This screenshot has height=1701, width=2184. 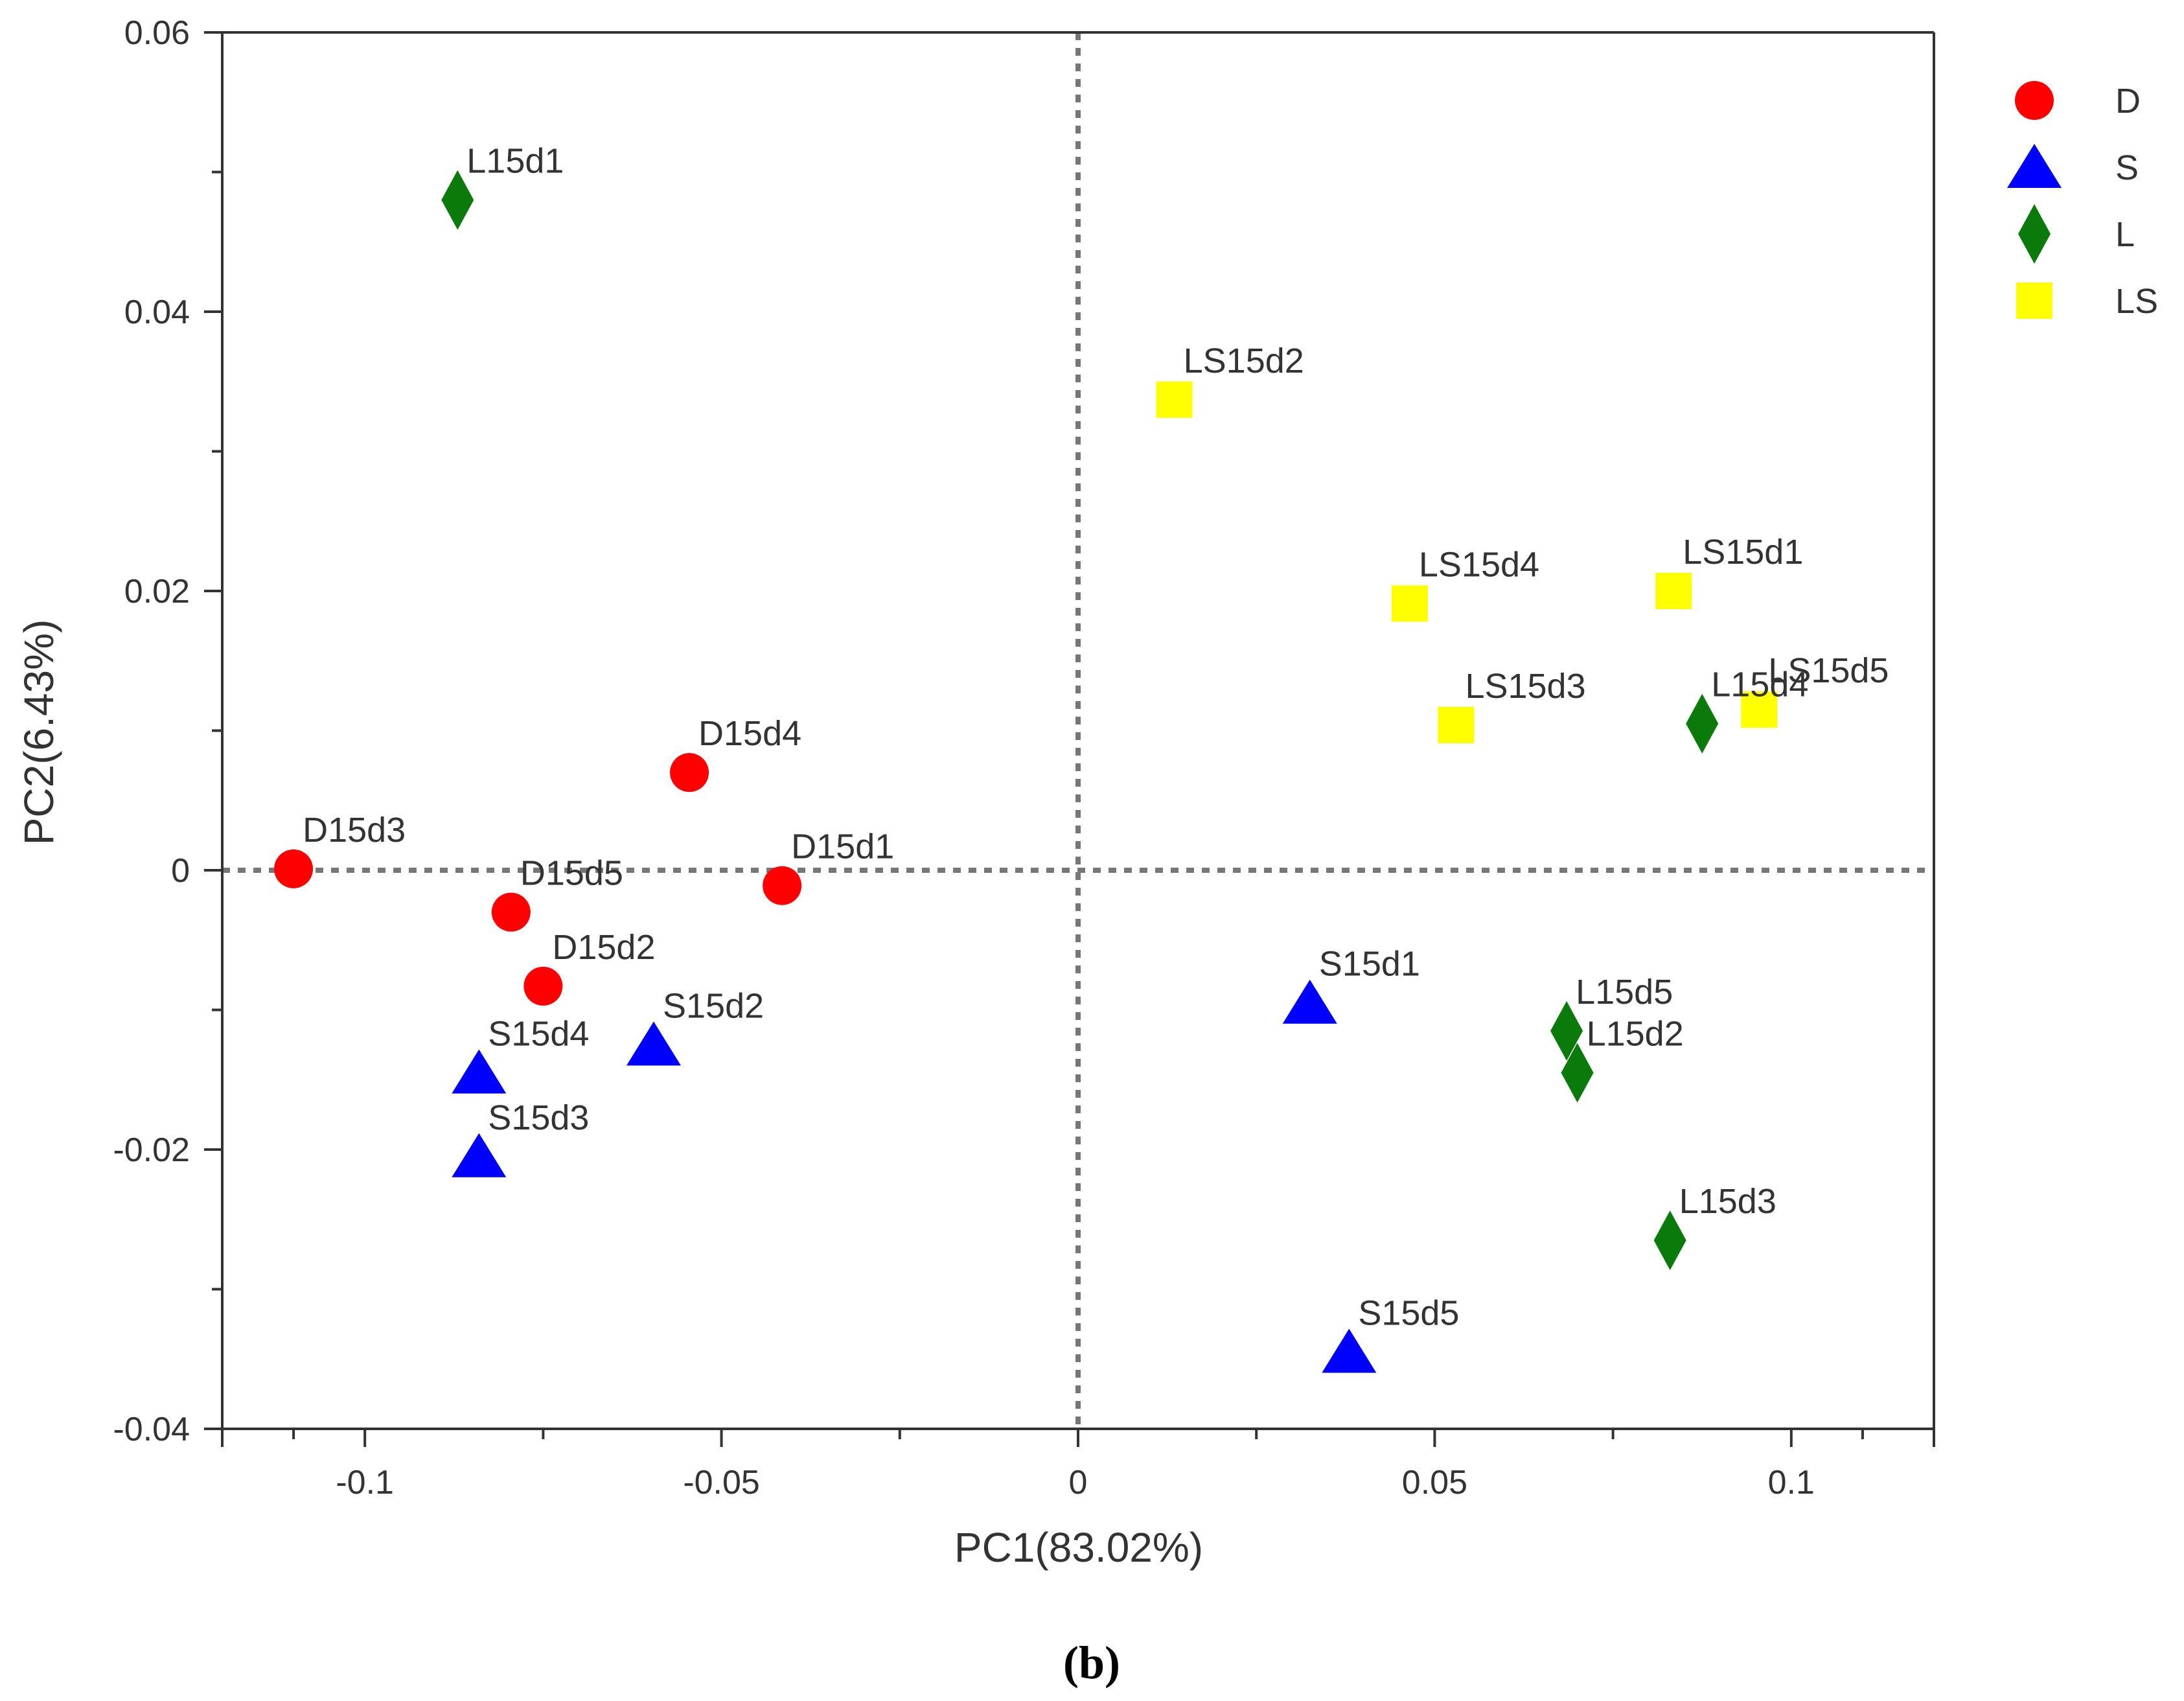 What do you see at coordinates (515, 161) in the screenshot?
I see `point-label-l15d1: L15d1` at bounding box center [515, 161].